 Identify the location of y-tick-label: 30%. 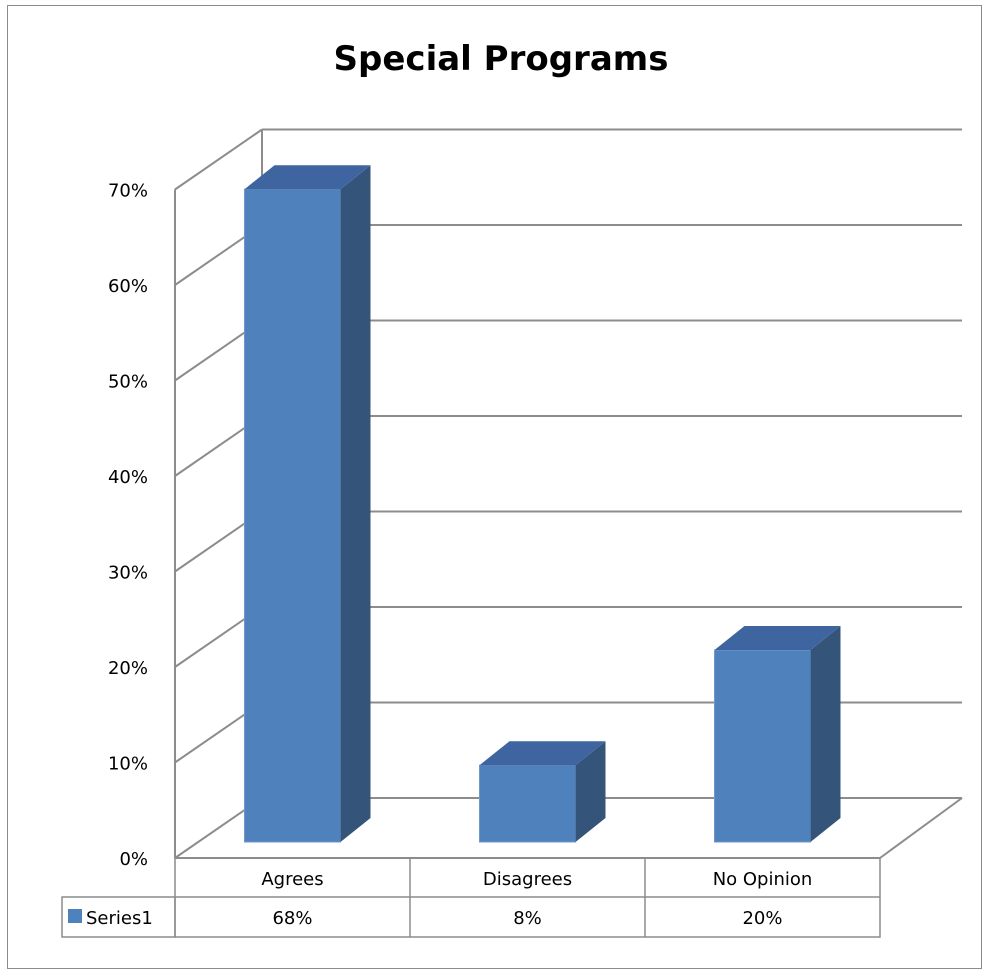
(128, 573).